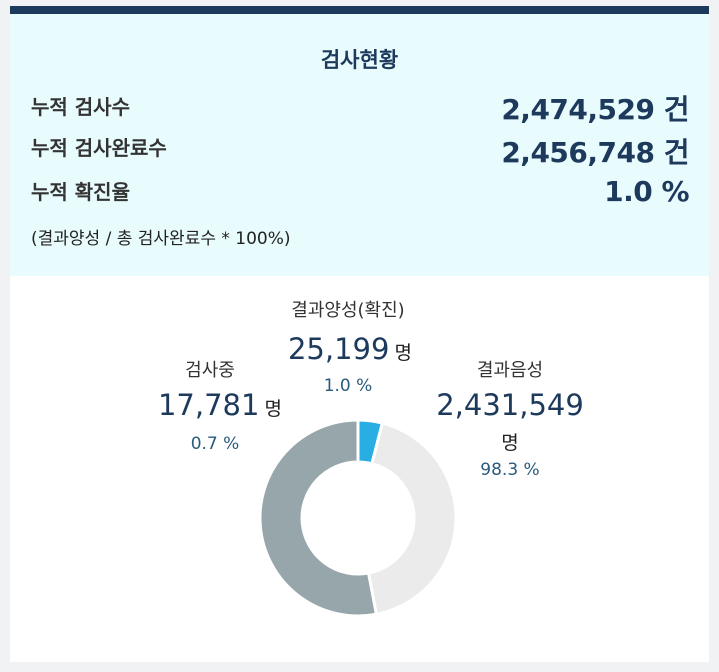  I want to click on positive-count-line: 25,199 명, so click(350, 349).